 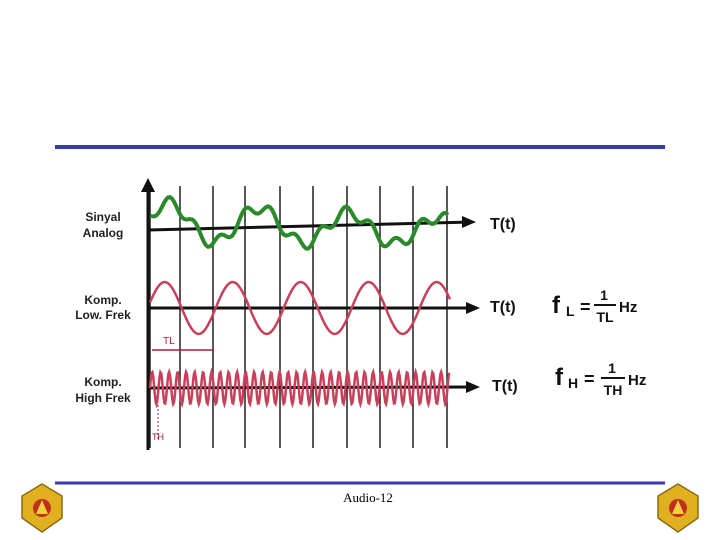 I want to click on formula-den: TL, so click(x=605, y=317).